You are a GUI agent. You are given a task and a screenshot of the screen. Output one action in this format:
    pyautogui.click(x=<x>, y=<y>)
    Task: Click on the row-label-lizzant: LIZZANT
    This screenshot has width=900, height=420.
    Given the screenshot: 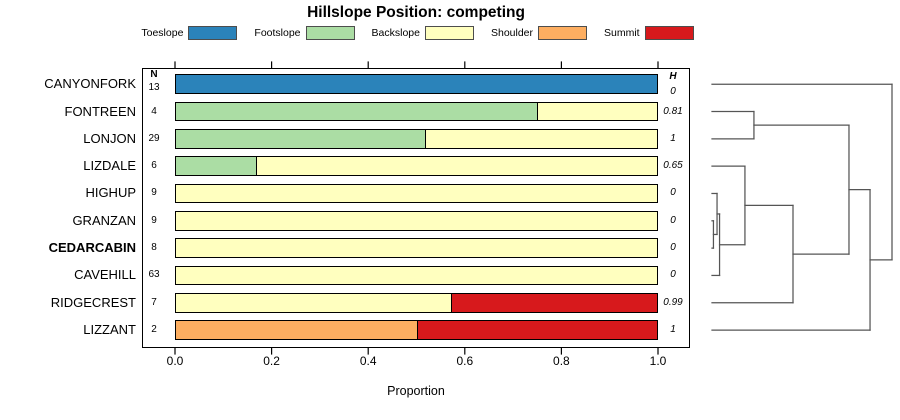 What is the action you would take?
    pyautogui.click(x=109, y=330)
    